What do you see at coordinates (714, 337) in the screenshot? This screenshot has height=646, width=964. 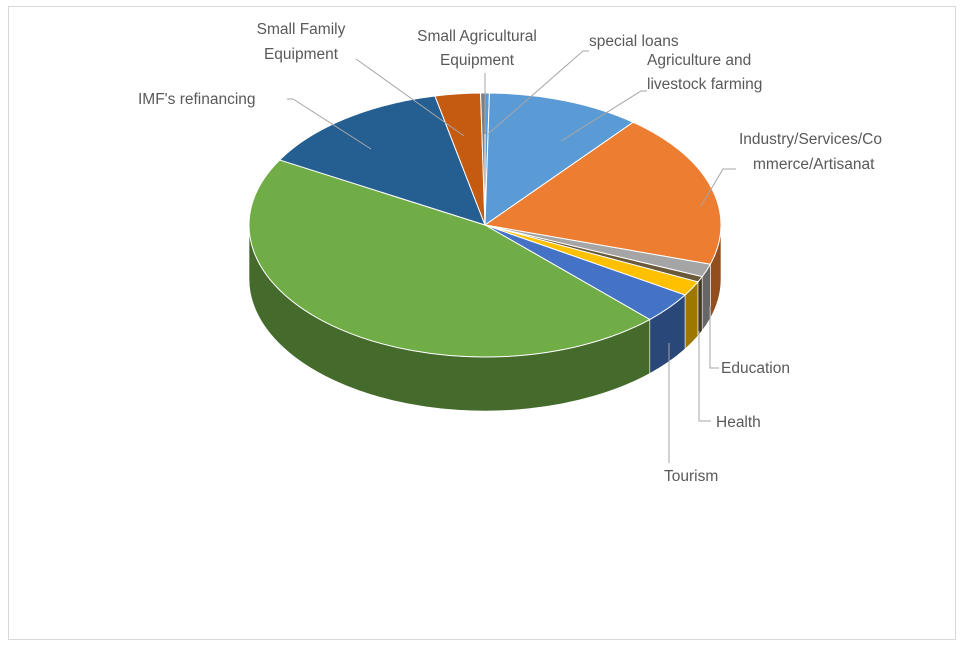 I see `leader-education` at bounding box center [714, 337].